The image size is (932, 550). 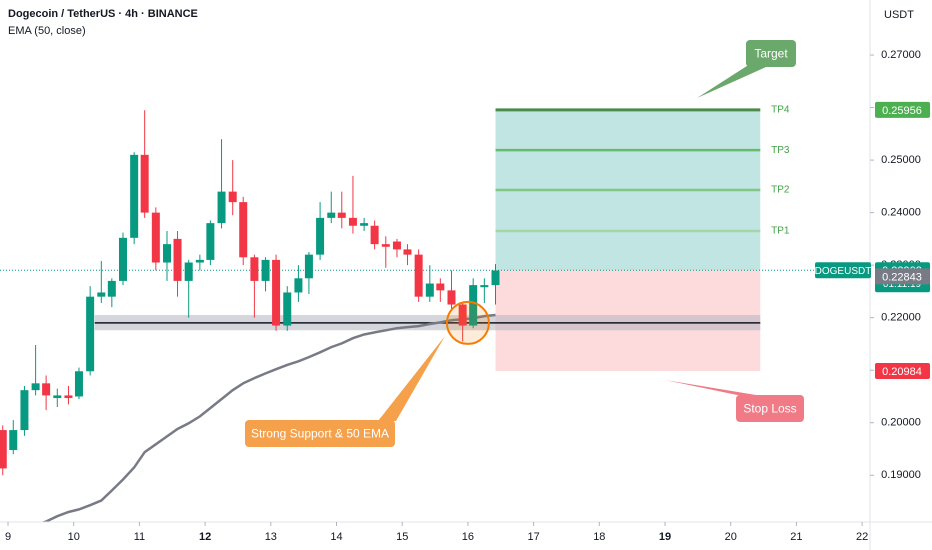 I want to click on symbol-tag, so click(x=843, y=270).